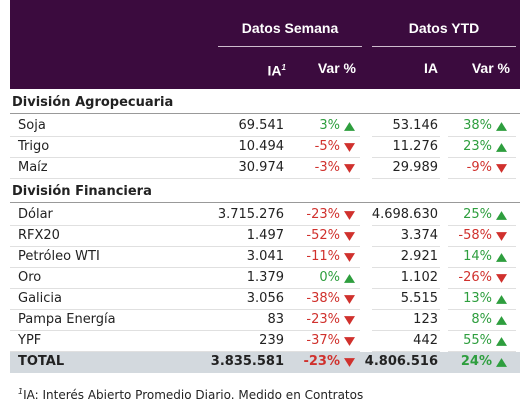  I want to click on cell: -3%, so click(327, 167).